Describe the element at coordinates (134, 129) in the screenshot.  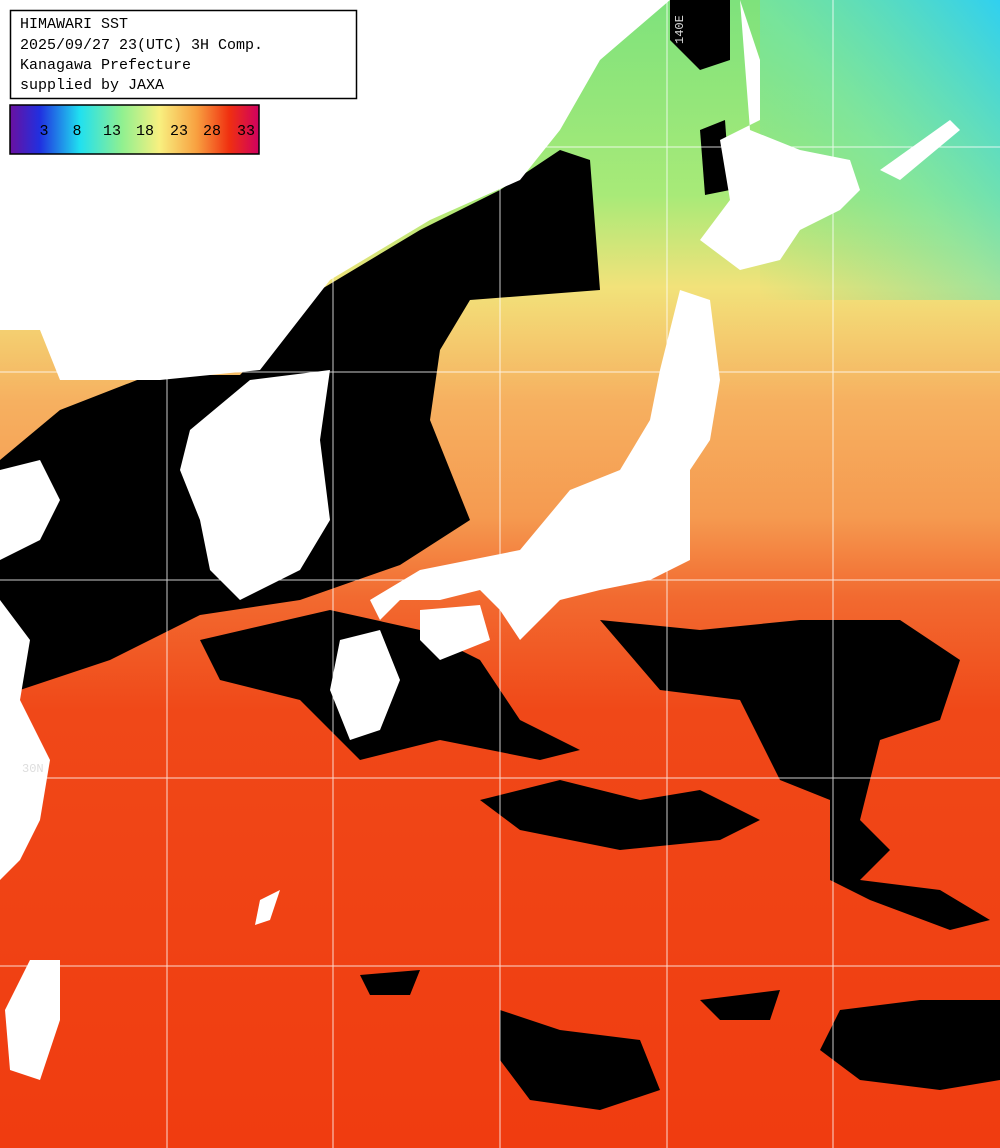
I see `colorbar` at that location.